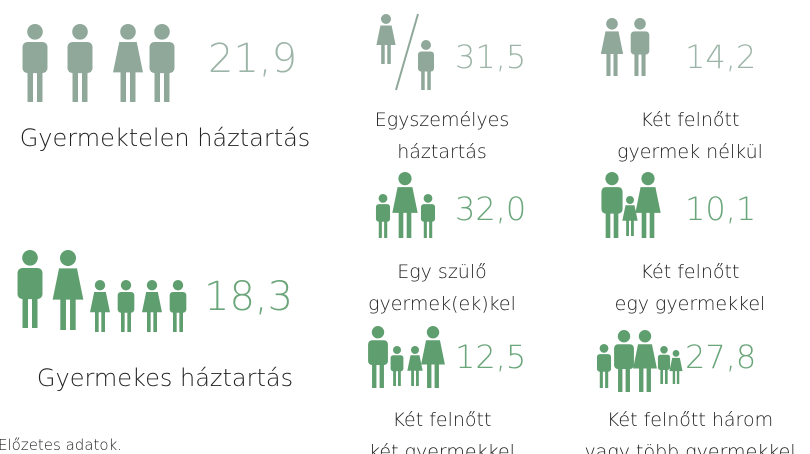 The image size is (810, 454). Describe the element at coordinates (61, 445) in the screenshot. I see `footnote: Előzetes adatok.` at that location.